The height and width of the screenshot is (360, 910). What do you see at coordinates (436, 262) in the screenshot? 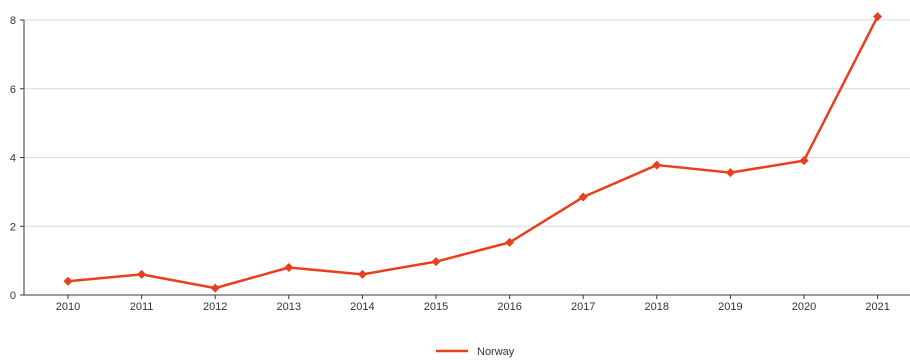
I see `data-point-2015` at bounding box center [436, 262].